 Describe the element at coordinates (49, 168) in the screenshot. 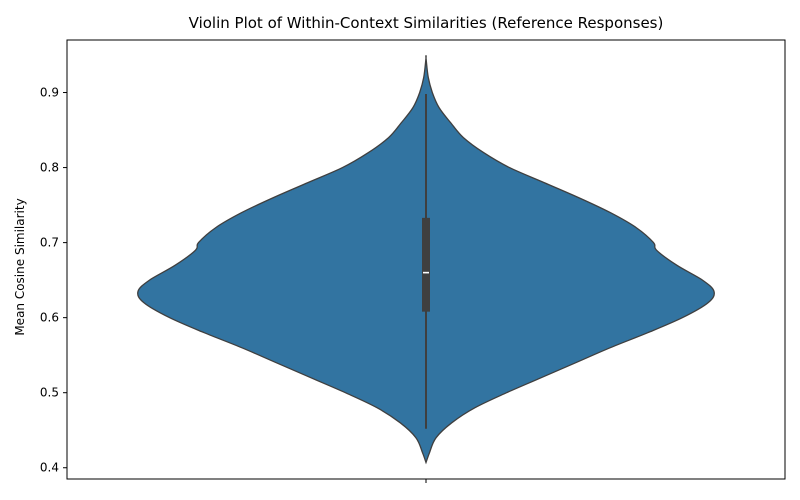

I see `y-tick-label: 0.8` at that location.